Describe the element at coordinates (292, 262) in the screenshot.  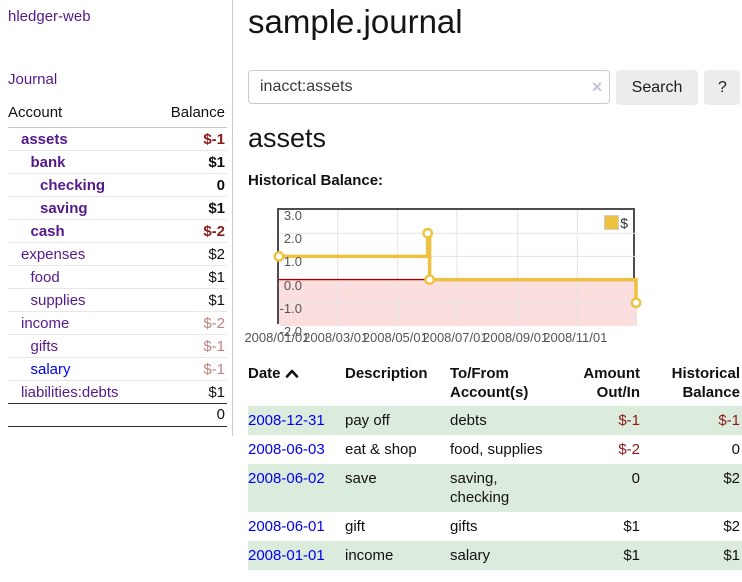
I see `y-tick-label: 1.0` at that location.